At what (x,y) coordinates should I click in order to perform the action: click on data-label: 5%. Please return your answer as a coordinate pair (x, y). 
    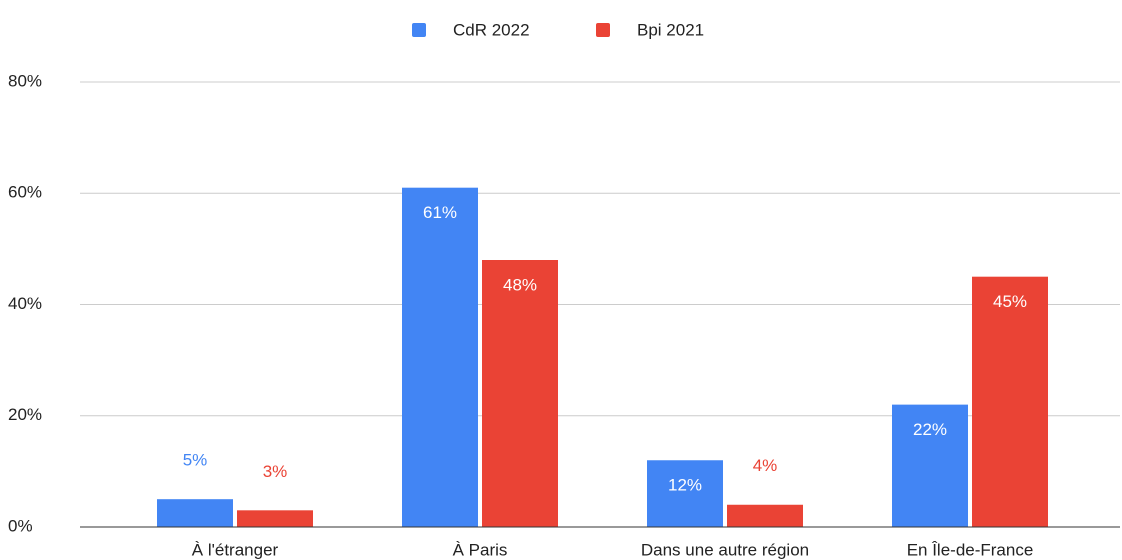
    Looking at the image, I should click on (195, 460).